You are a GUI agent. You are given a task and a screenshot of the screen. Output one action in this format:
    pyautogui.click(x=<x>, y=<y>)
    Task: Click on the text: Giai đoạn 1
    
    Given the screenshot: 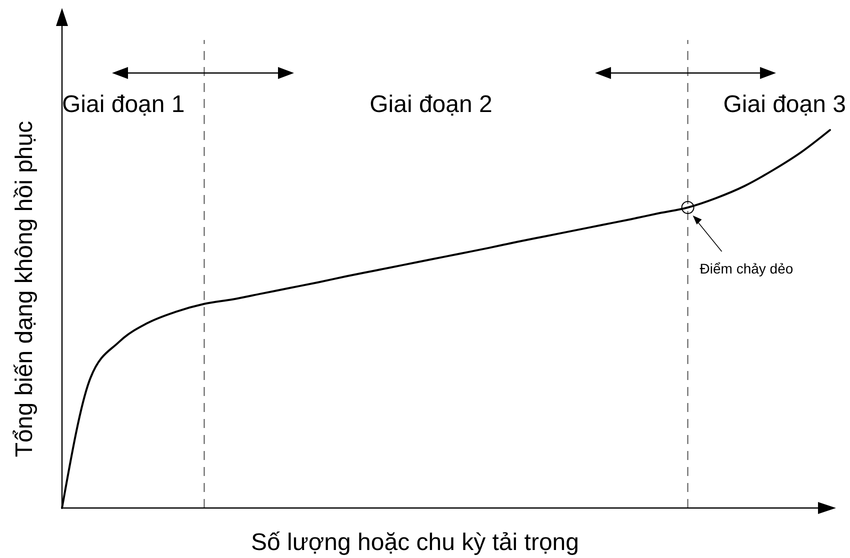 What is the action you would take?
    pyautogui.click(x=123, y=104)
    